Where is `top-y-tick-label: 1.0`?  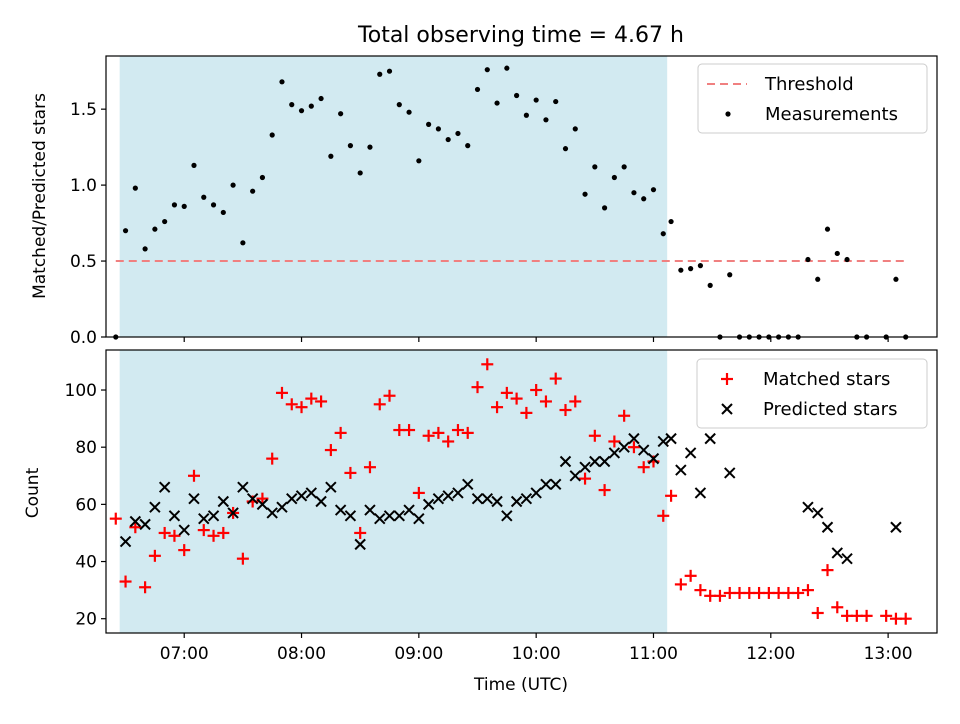
top-y-tick-label: 1.0 is located at coordinates (83, 186).